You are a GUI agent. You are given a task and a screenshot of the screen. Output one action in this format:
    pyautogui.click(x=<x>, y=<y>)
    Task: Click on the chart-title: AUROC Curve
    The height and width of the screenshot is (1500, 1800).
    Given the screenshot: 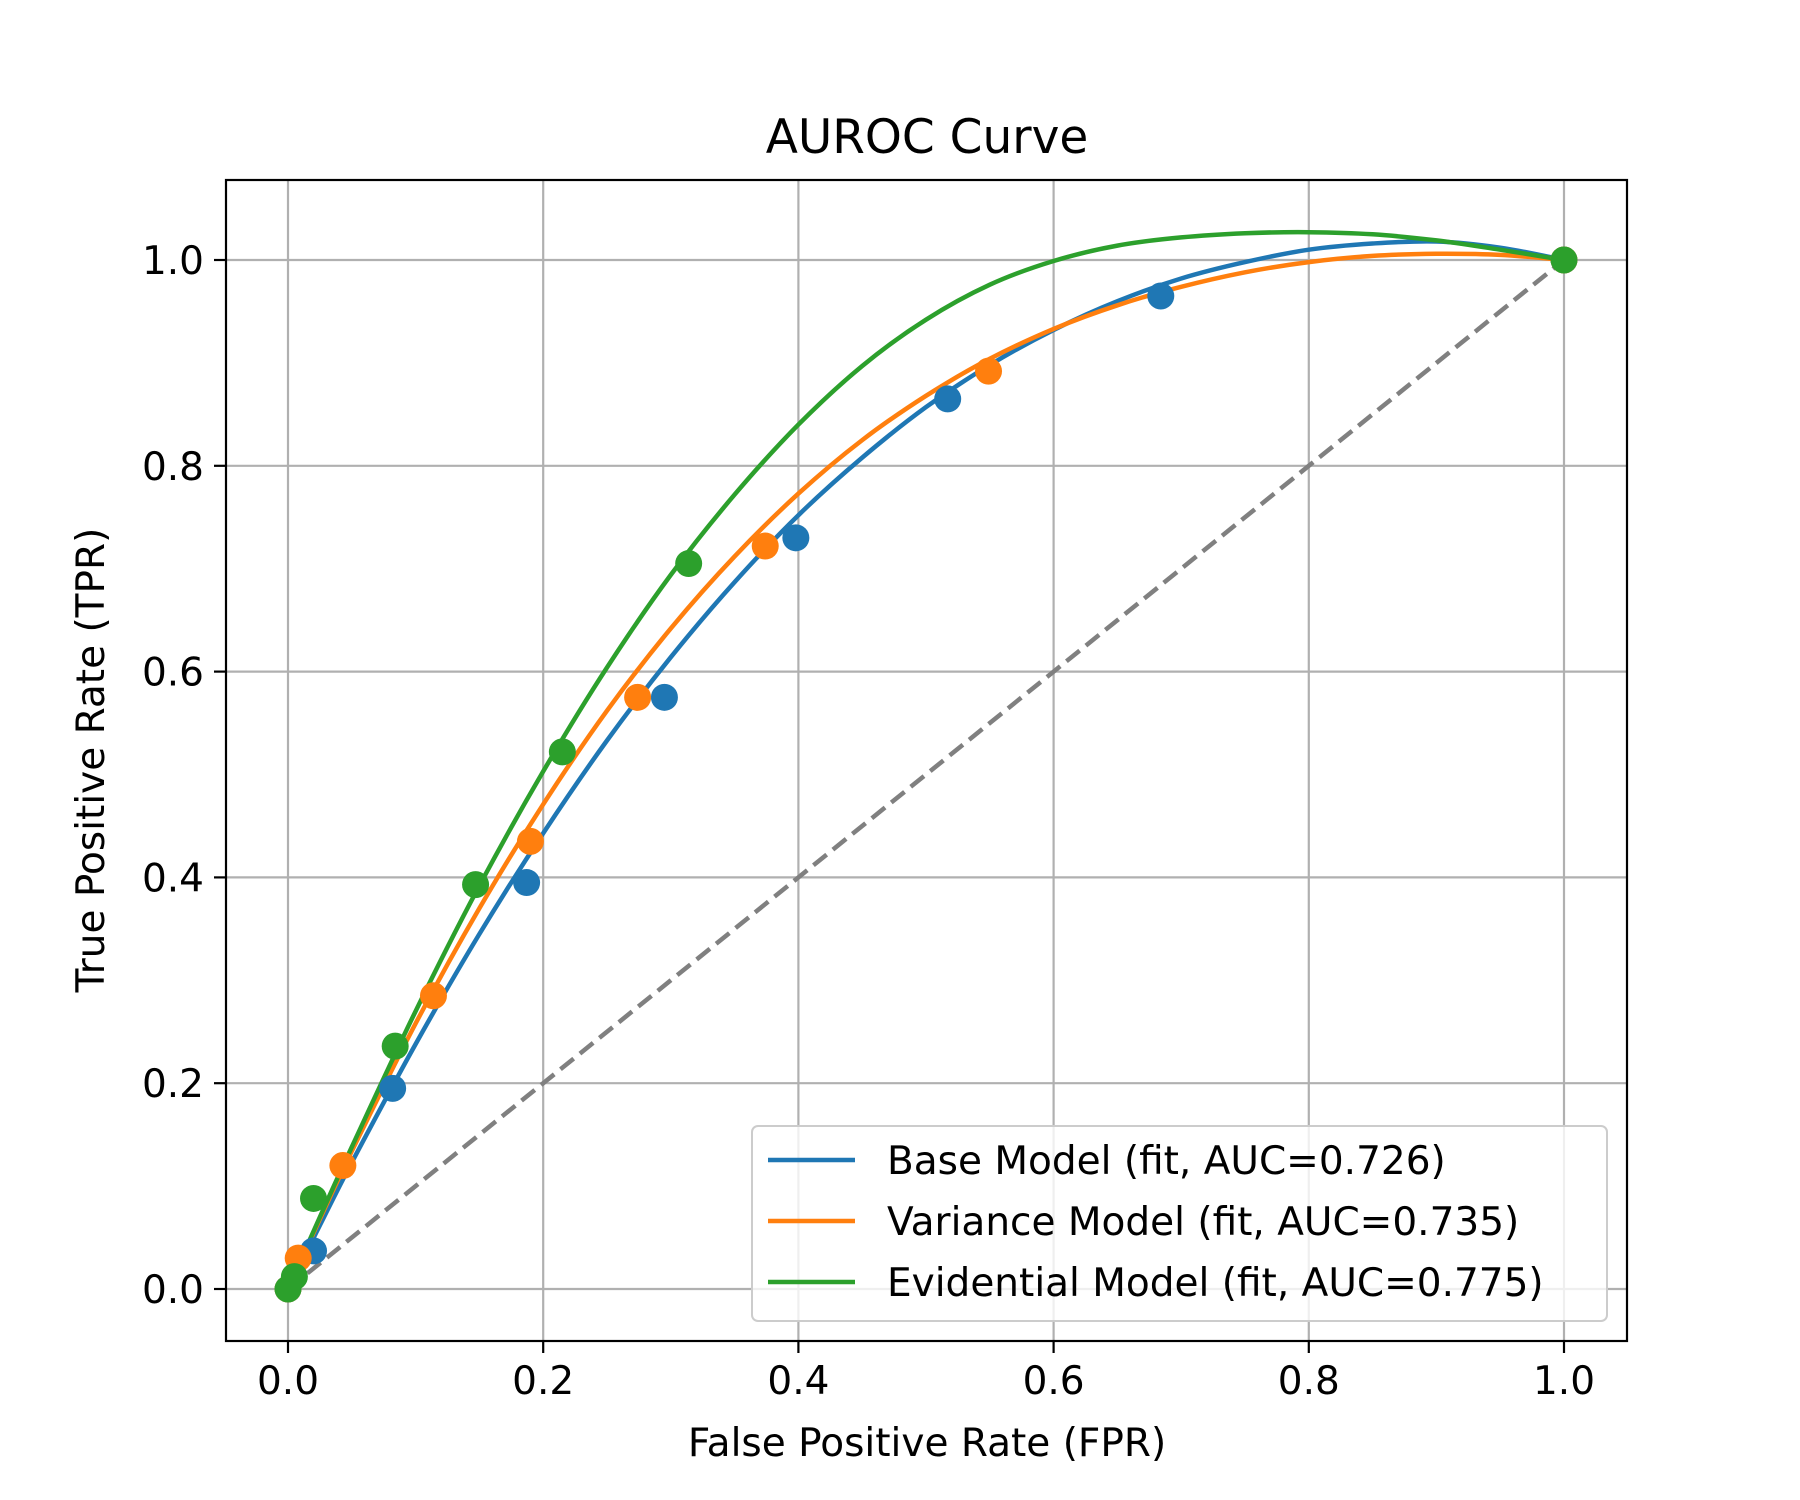 What is the action you would take?
    pyautogui.click(x=927, y=137)
    